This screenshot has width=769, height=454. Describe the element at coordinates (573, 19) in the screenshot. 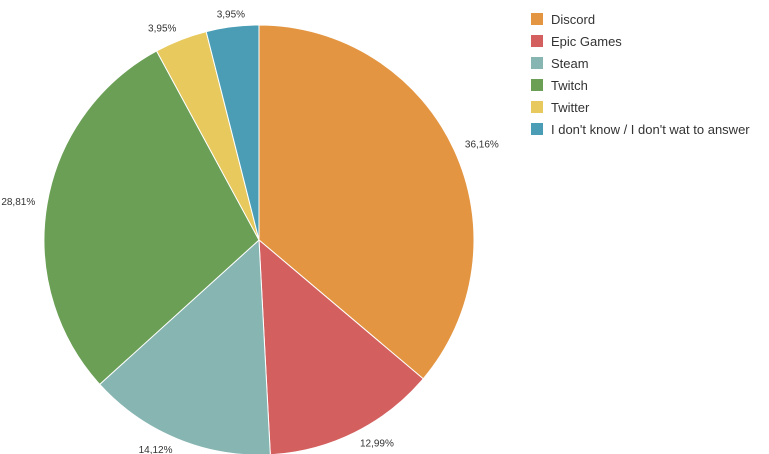

I see `legend-label: Discord` at that location.